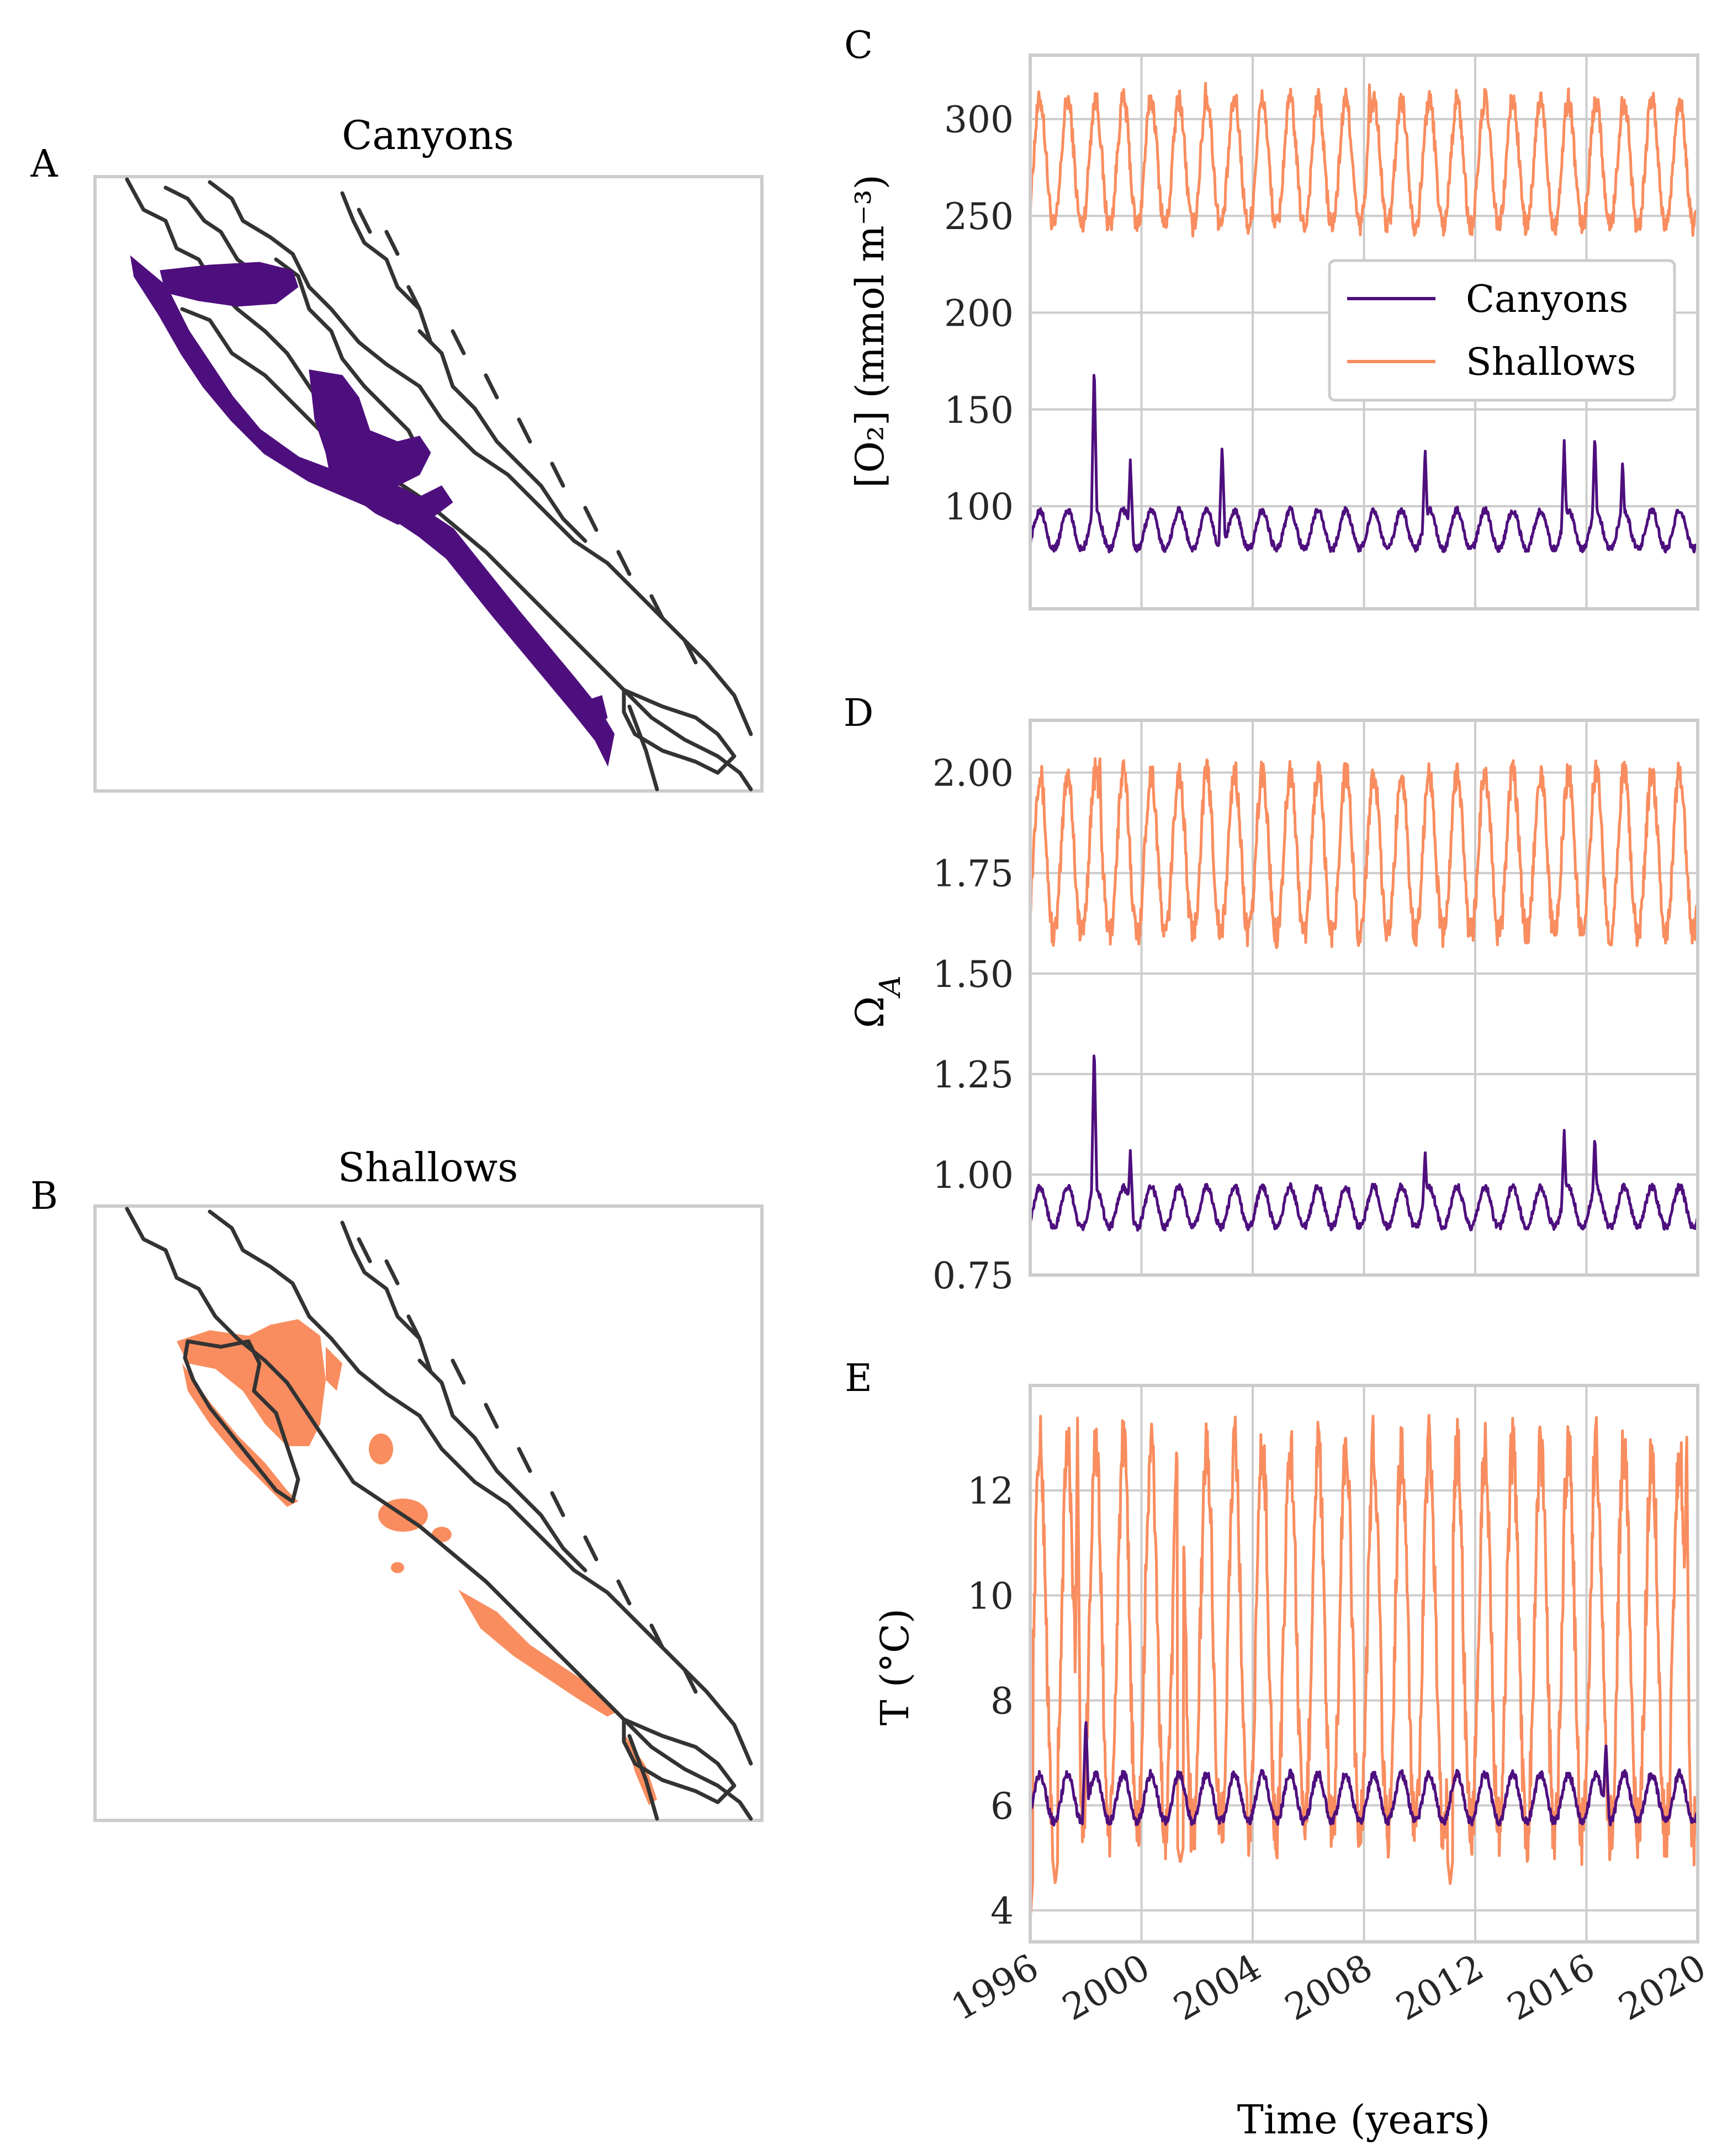 This screenshot has width=1722, height=2156. Describe the element at coordinates (373, 511) in the screenshot. I see `region-canyons` at that location.